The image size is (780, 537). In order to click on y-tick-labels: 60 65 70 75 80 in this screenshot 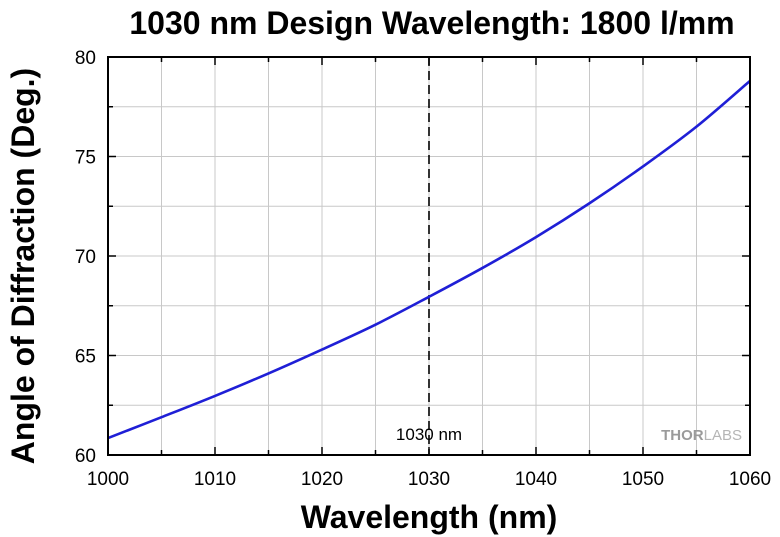, I will do `click(85, 257)`.